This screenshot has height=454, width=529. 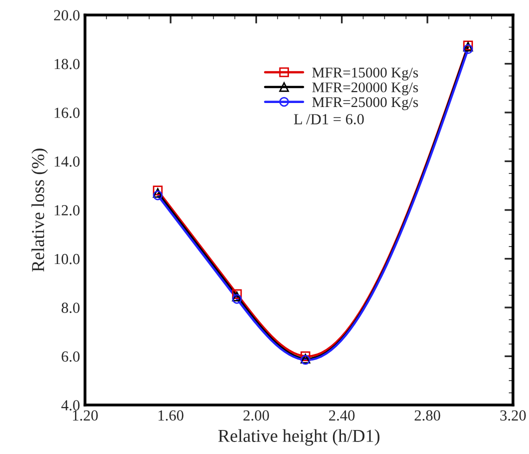 I want to click on y-tick-label: 4.0, so click(x=70, y=405).